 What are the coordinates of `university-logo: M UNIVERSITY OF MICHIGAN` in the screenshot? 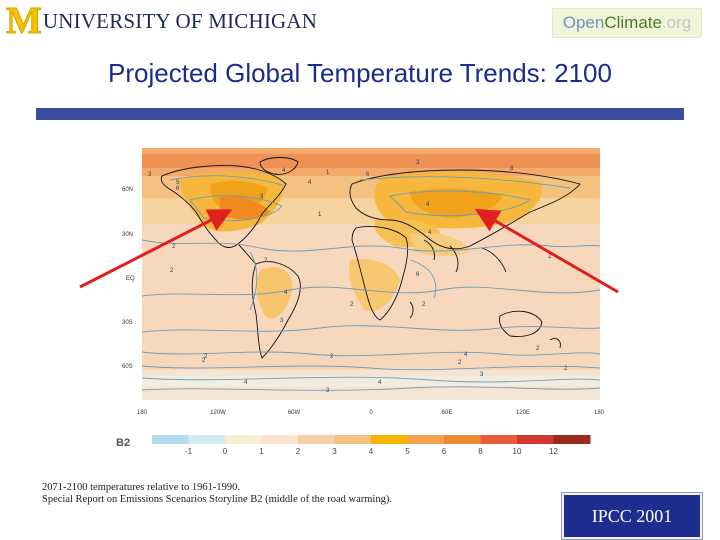 It's located at (162, 21).